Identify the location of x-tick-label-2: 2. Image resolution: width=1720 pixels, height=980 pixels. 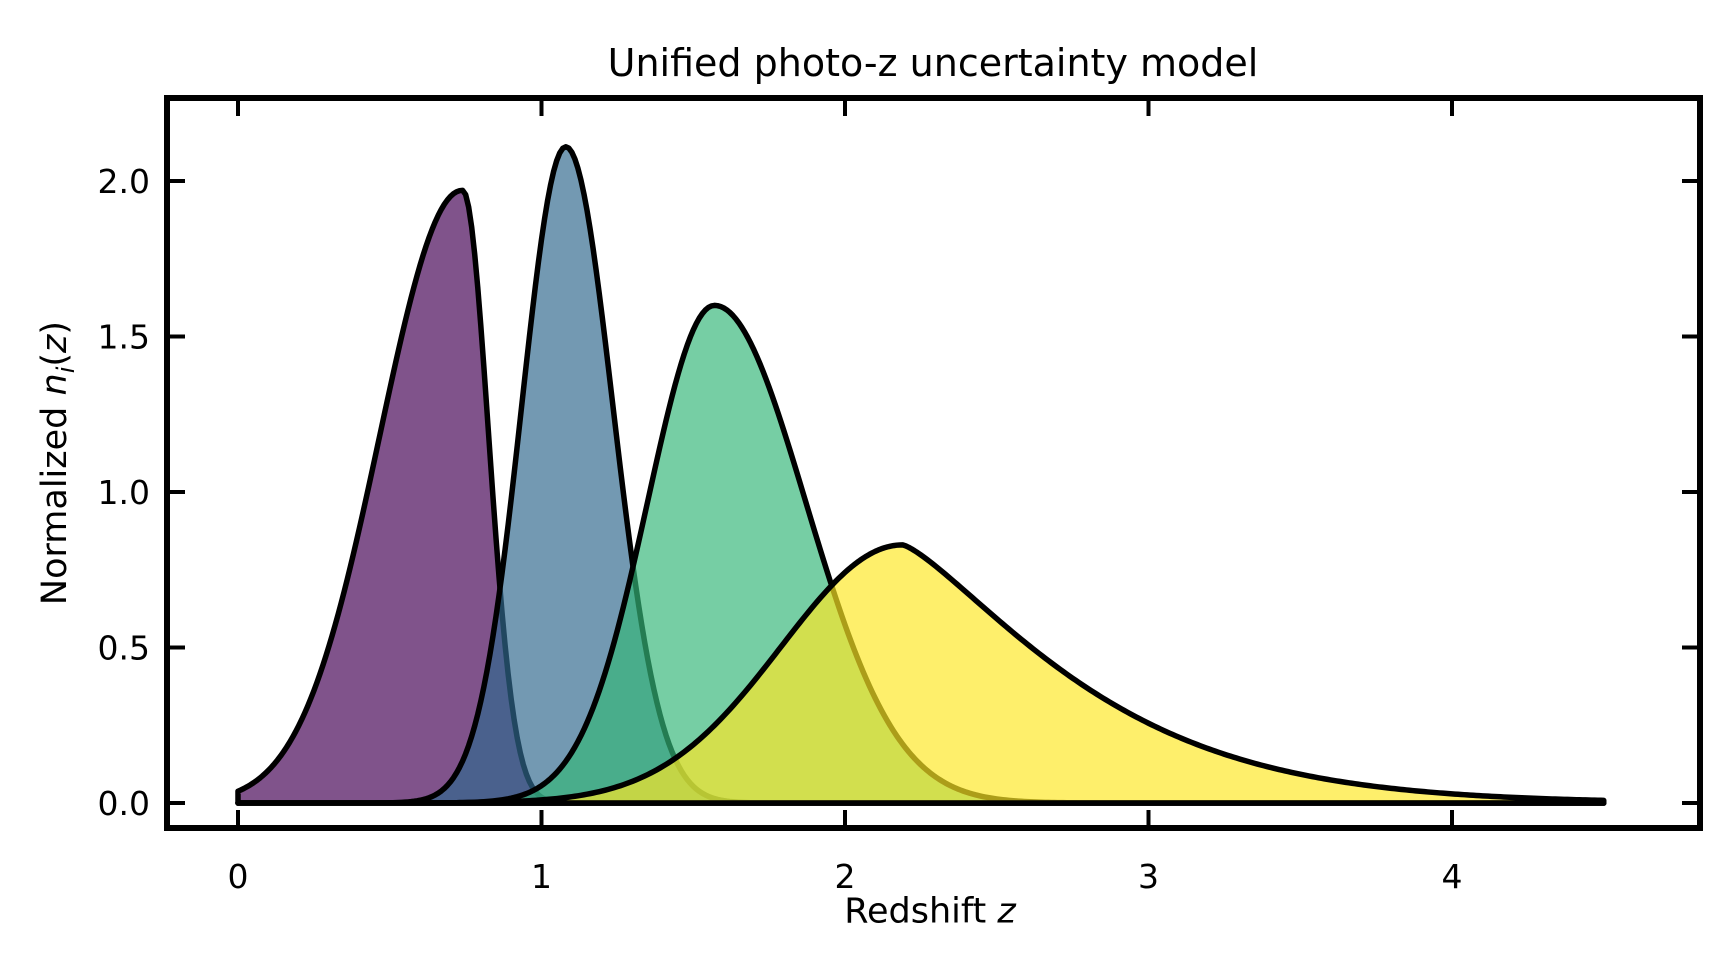
(845, 876).